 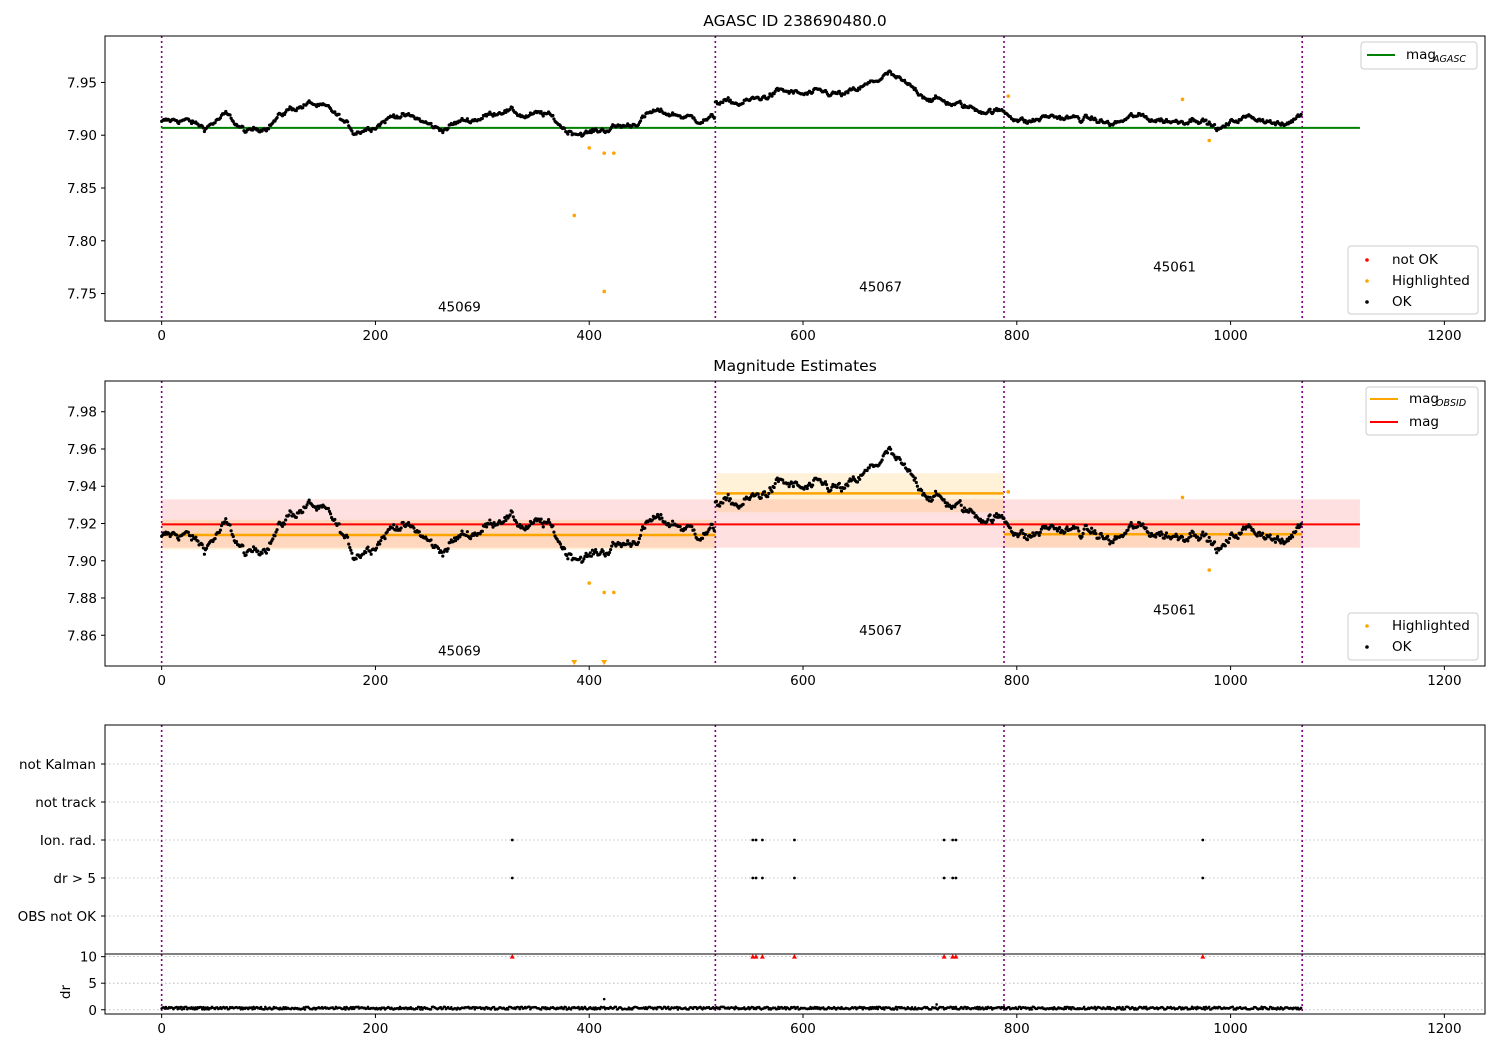 What do you see at coordinates (1431, 281) in the screenshot?
I see `legend-label: Highlighted` at bounding box center [1431, 281].